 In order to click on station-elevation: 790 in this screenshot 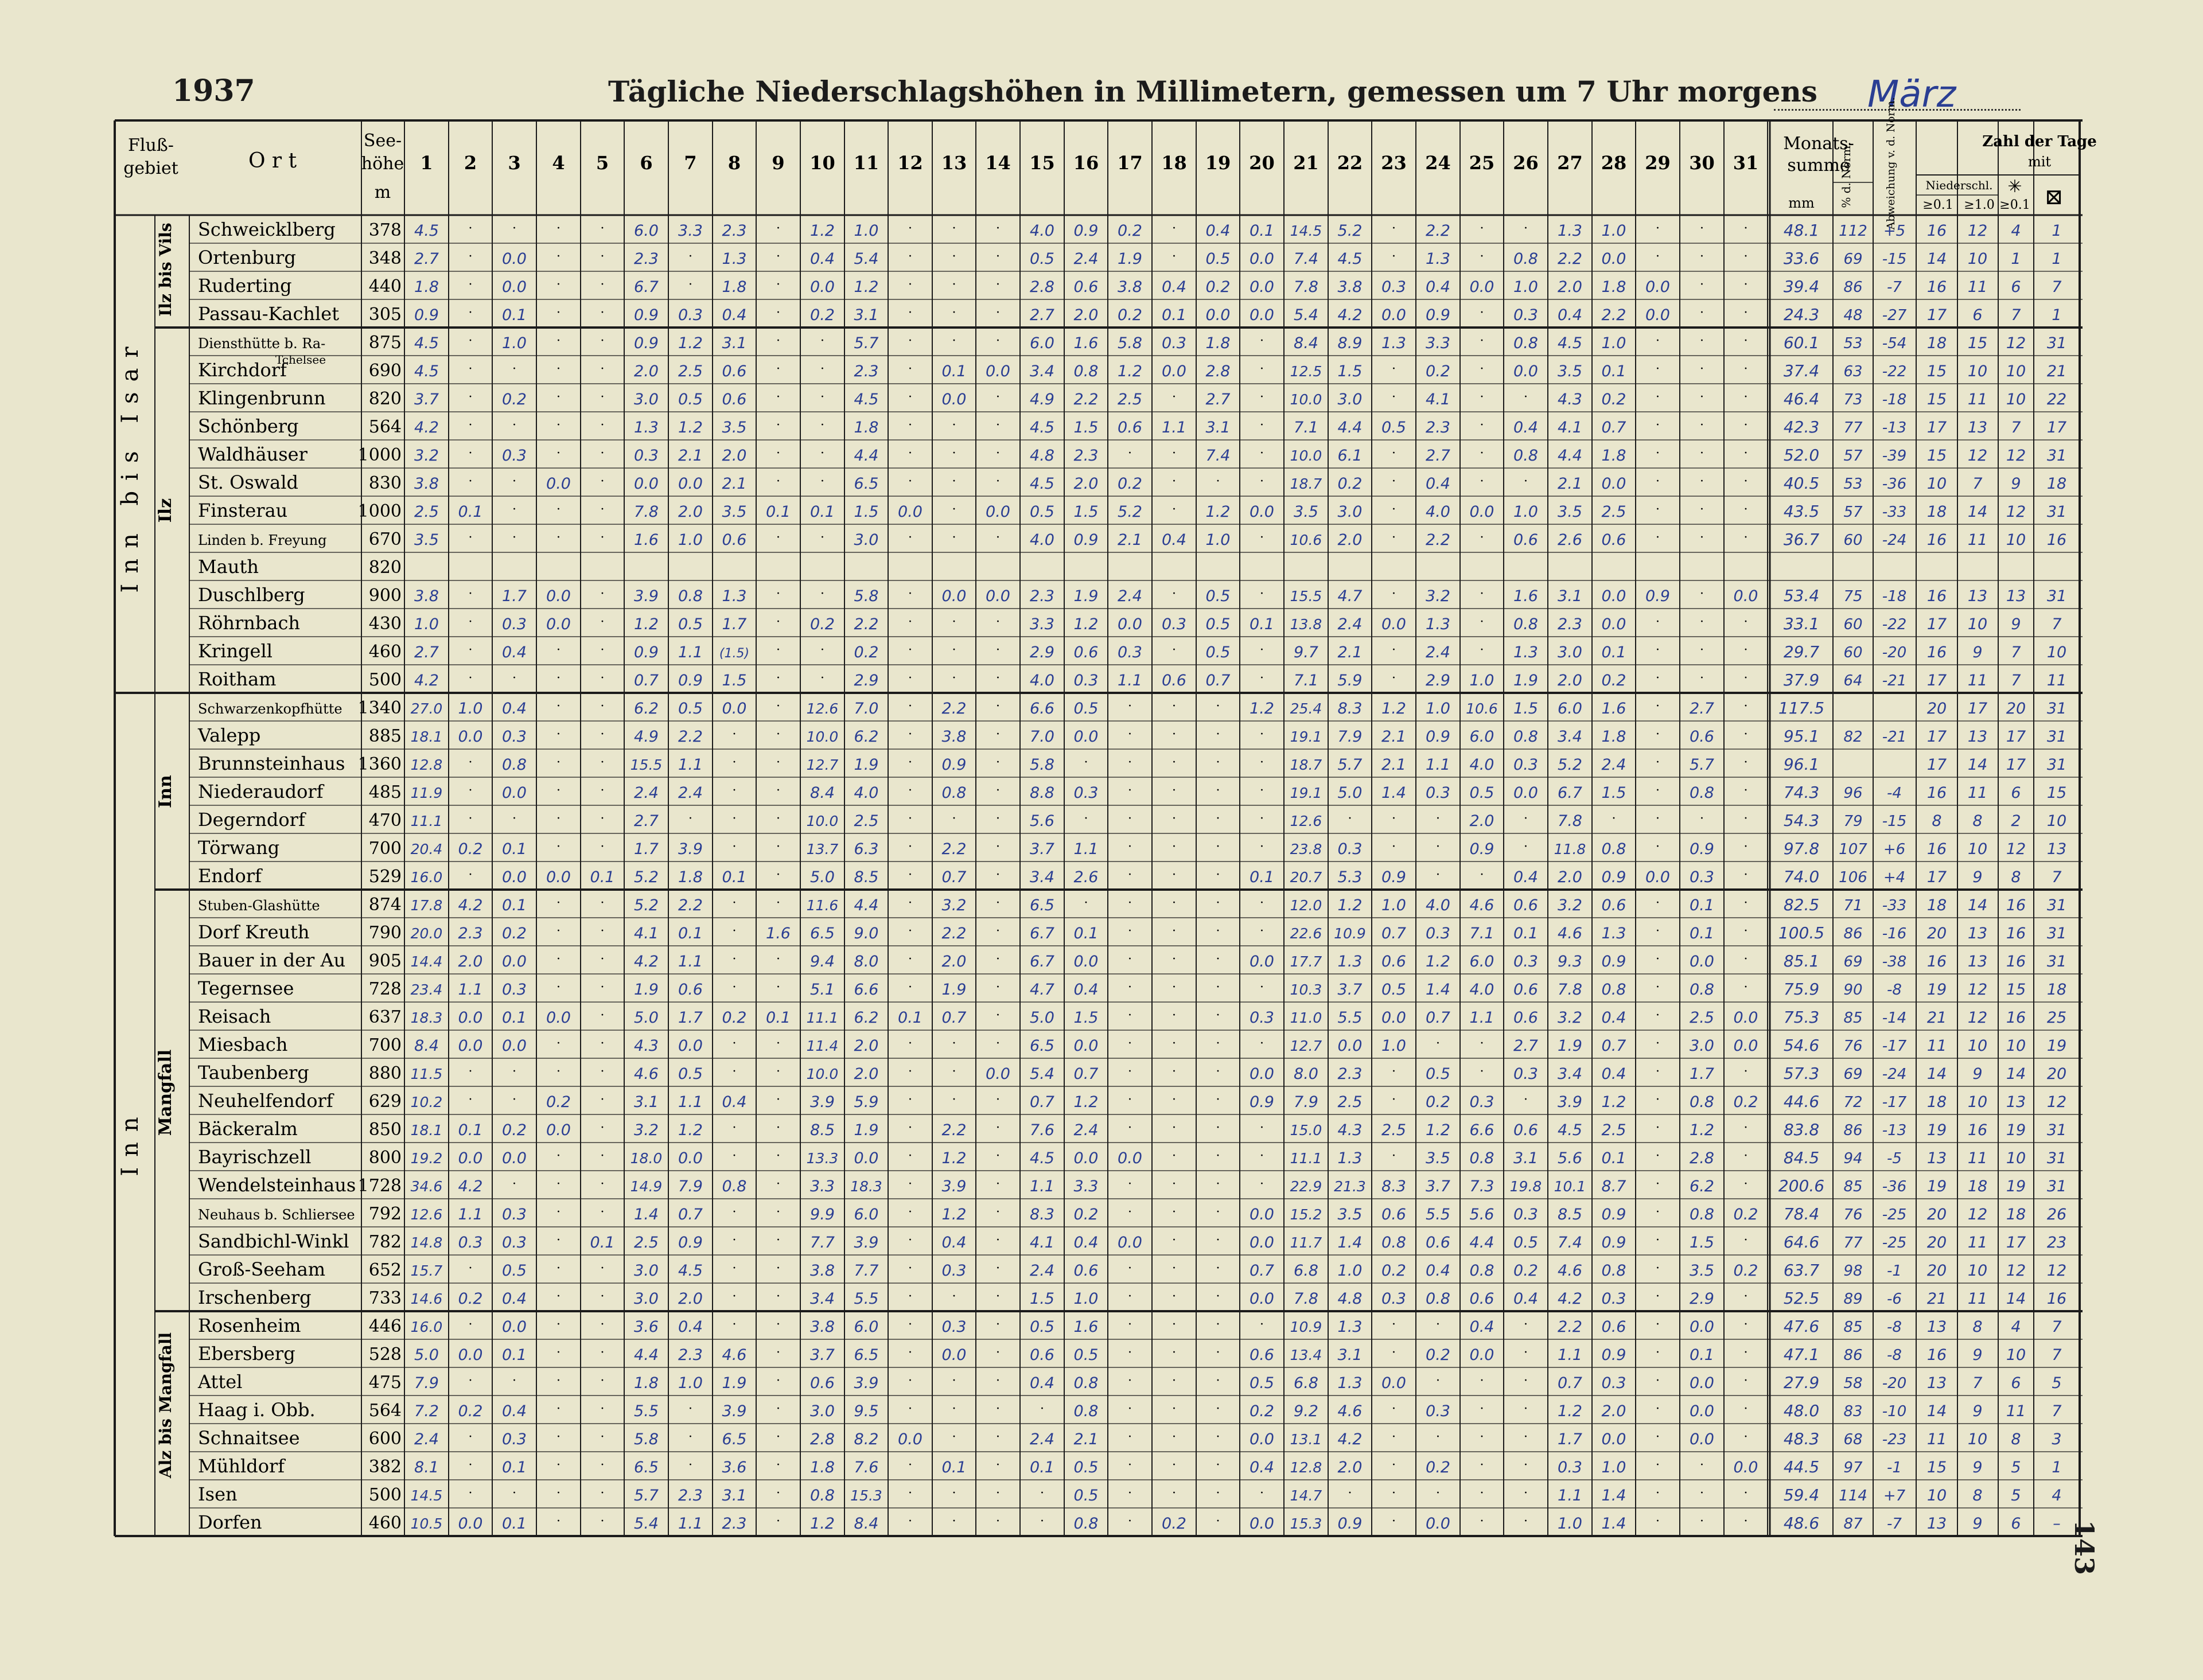, I will do `click(386, 933)`.